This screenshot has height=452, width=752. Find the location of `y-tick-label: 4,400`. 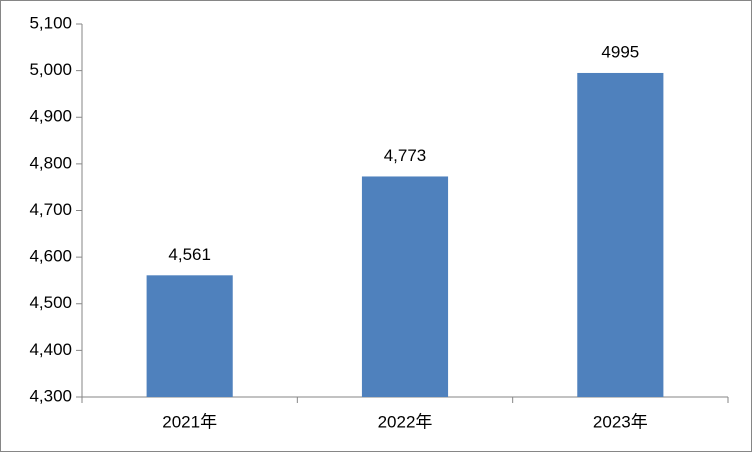

y-tick-label: 4,400 is located at coordinates (50, 349).